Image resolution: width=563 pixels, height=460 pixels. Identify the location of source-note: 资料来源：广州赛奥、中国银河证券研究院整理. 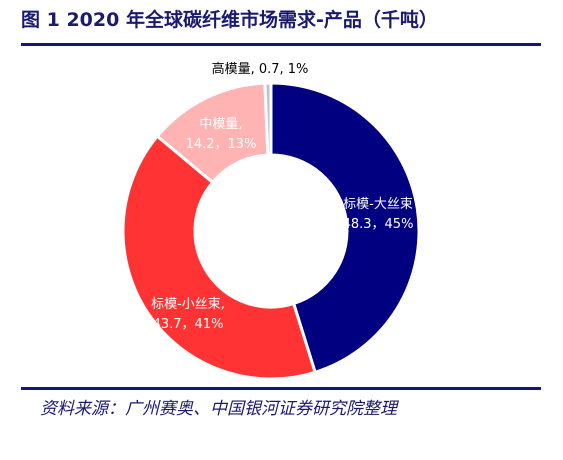
(218, 409).